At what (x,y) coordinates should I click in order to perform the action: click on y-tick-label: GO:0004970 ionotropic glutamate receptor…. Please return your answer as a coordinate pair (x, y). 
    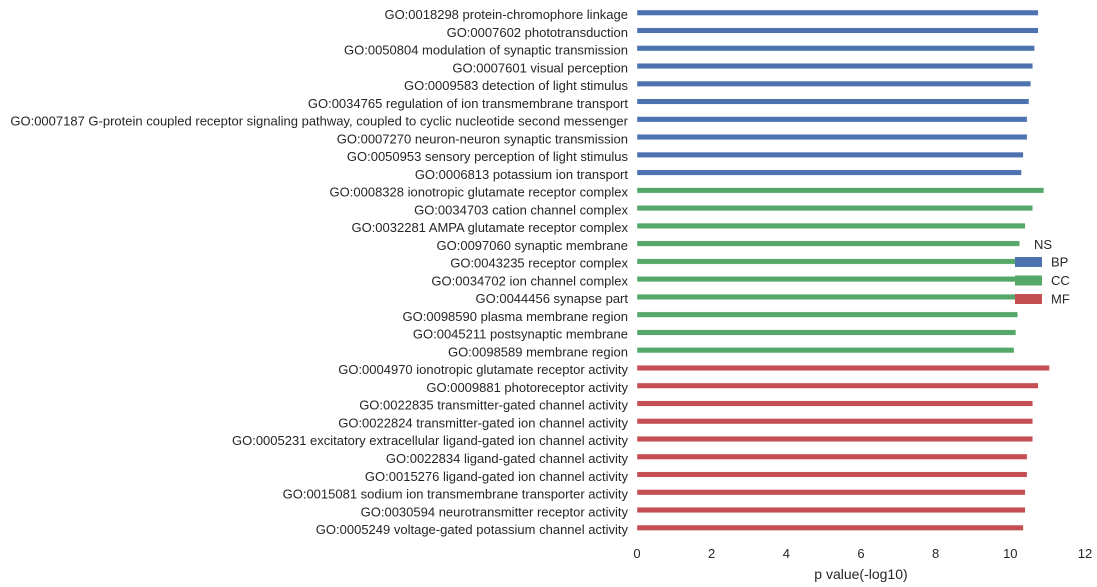
    Looking at the image, I should click on (483, 369).